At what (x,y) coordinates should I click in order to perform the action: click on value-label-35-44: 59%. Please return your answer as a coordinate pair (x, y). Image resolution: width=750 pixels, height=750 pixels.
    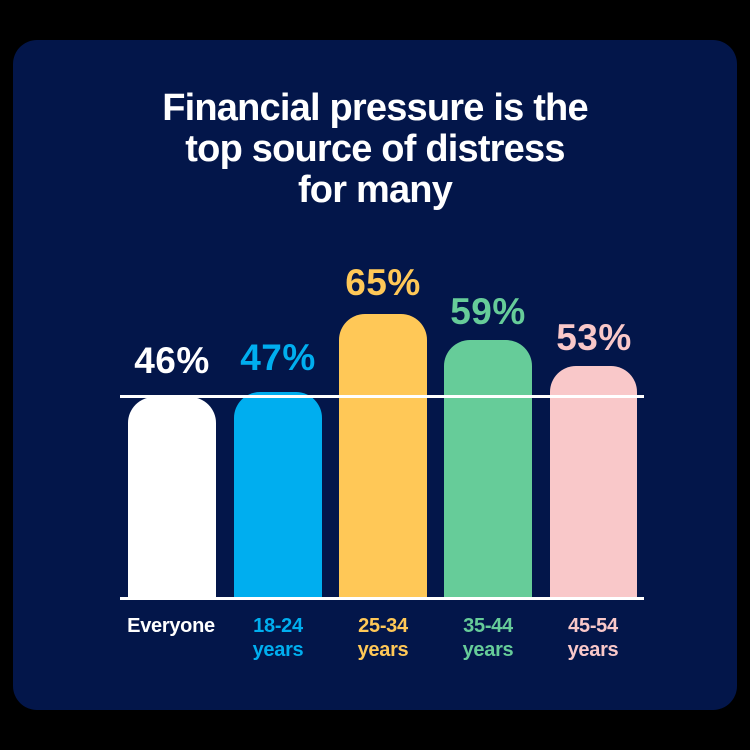
    Looking at the image, I should click on (488, 311).